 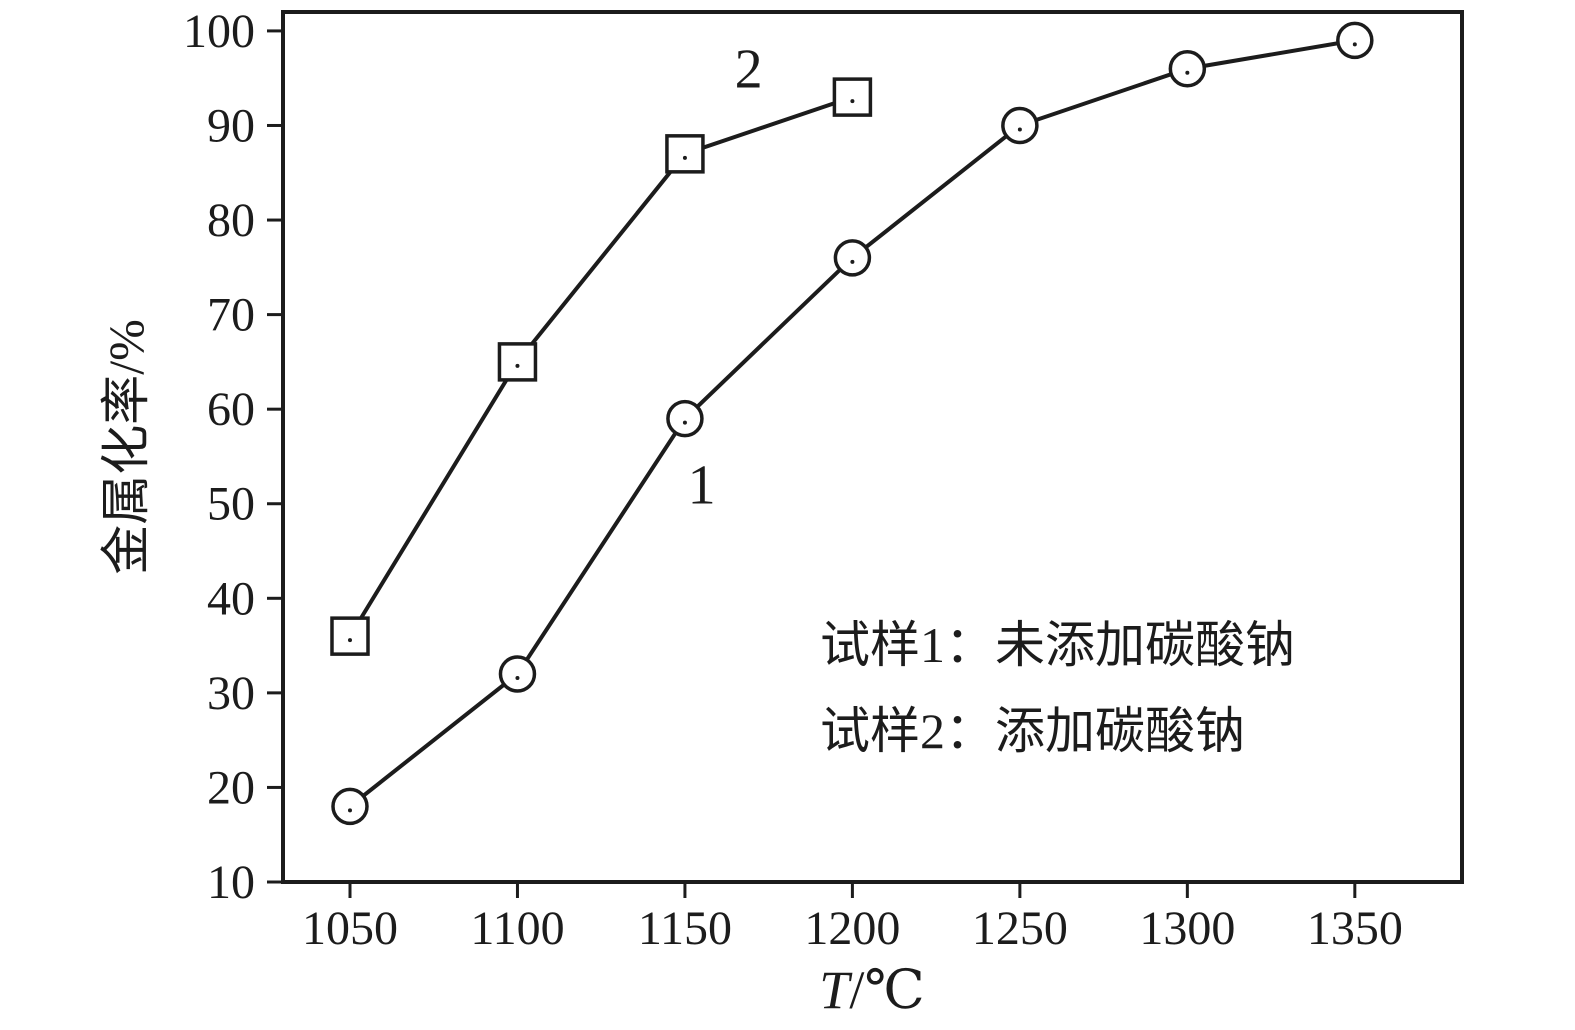 I want to click on y-axis-title: 金属化率/%, so click(x=126, y=447).